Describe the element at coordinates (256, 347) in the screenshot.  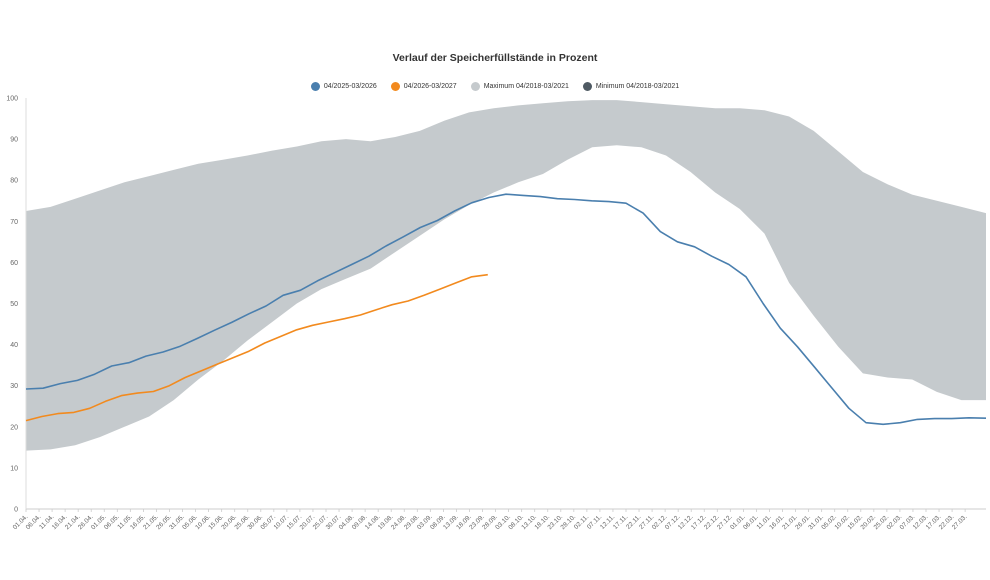
I see `series-line-2026-2027` at that location.